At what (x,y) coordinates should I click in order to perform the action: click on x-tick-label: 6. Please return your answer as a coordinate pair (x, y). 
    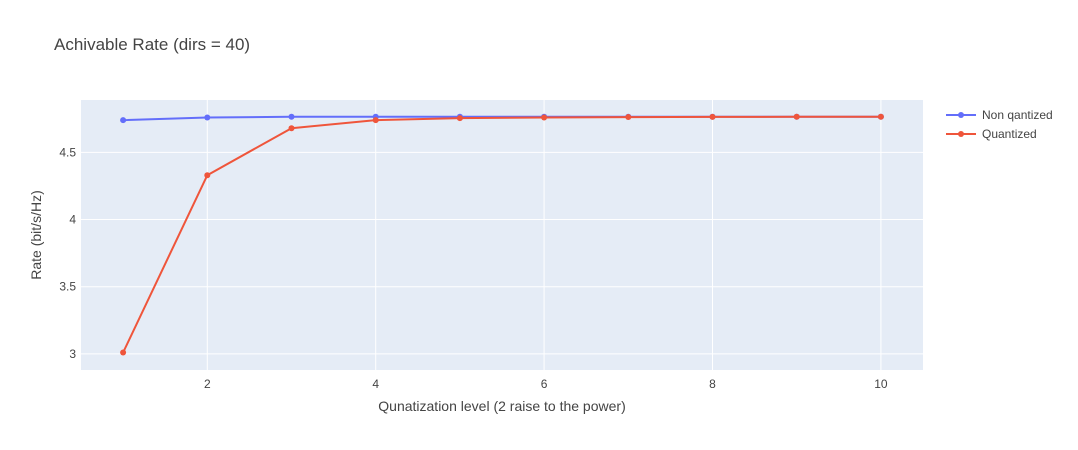
    Looking at the image, I should click on (544, 384).